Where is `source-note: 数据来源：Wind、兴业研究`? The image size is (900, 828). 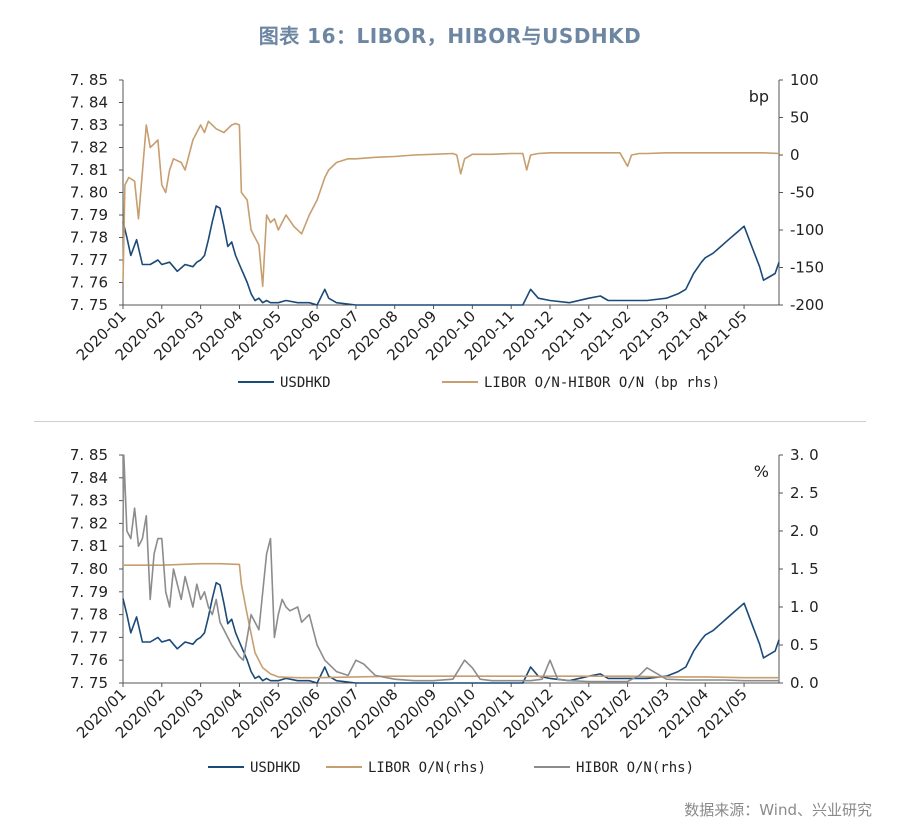
source-note: 数据来源：Wind、兴业研究 is located at coordinates (778, 810).